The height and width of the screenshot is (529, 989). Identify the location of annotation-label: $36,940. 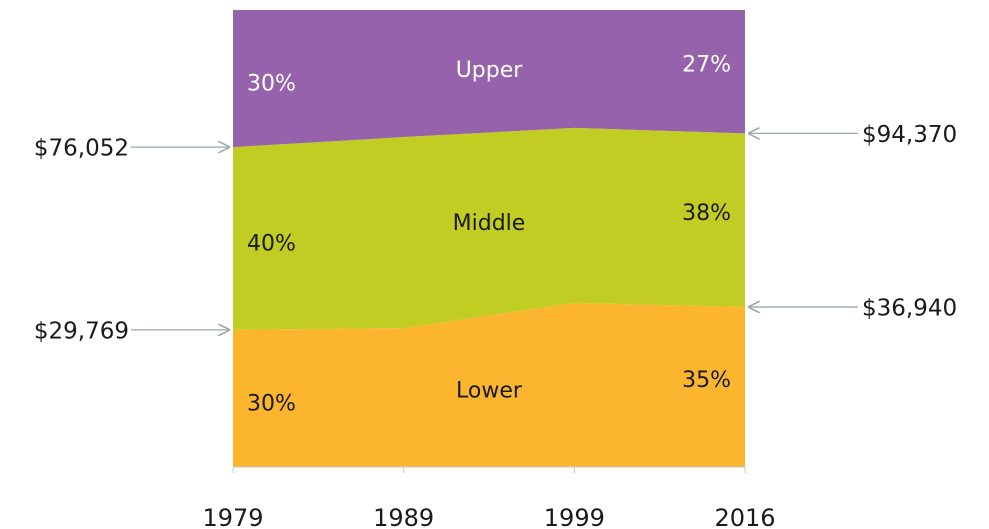
(909, 309).